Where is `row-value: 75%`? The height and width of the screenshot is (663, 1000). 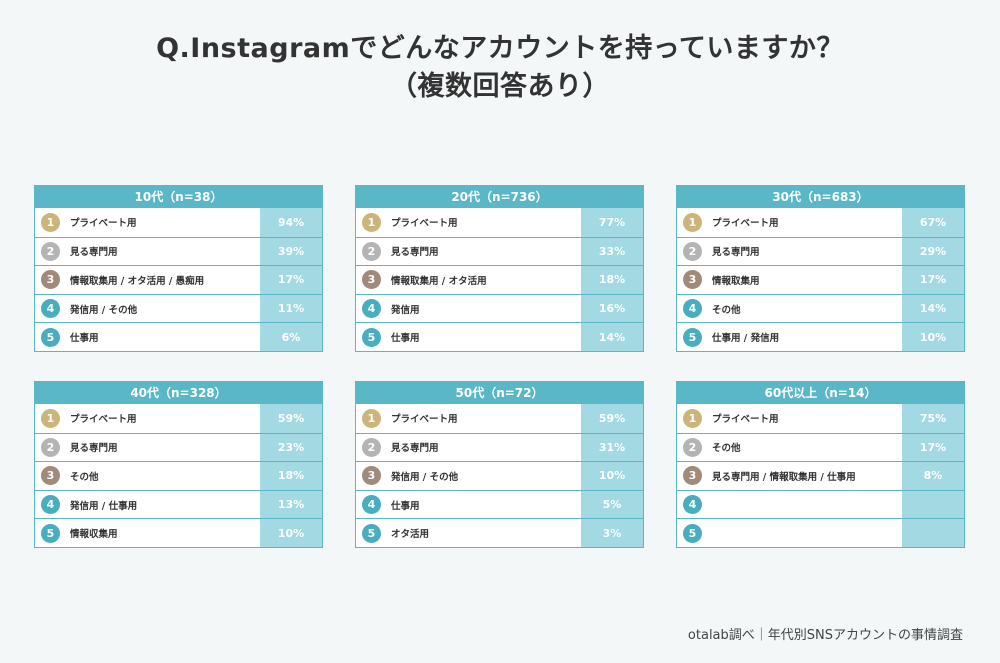 row-value: 75% is located at coordinates (933, 418).